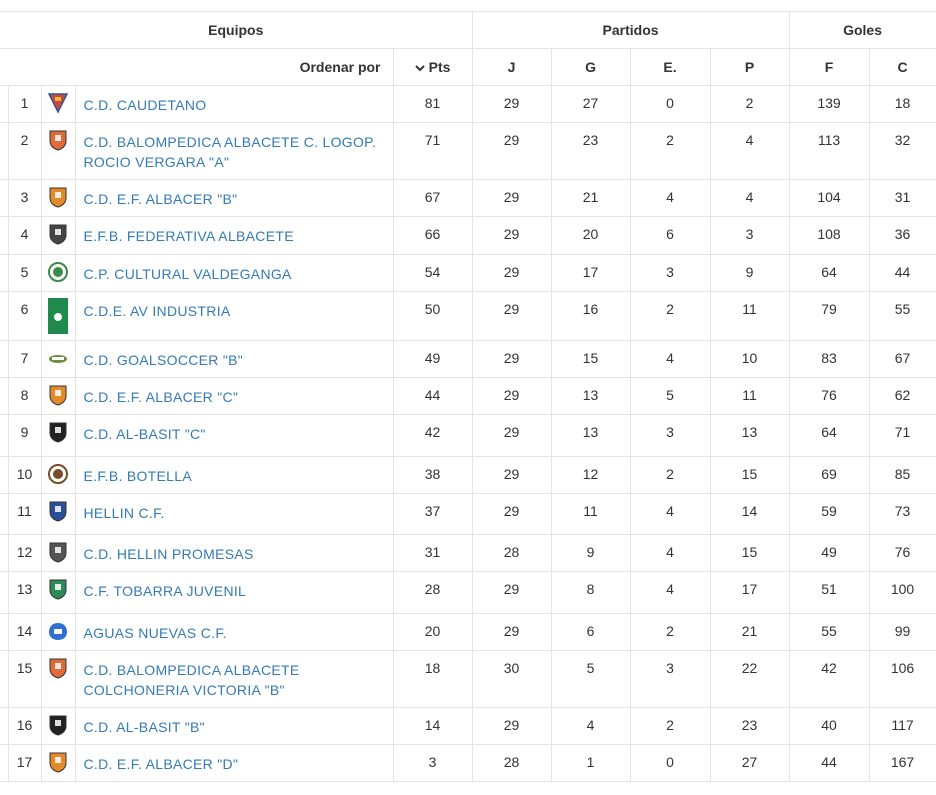 Image resolution: width=936 pixels, height=795 pixels. What do you see at coordinates (590, 67) in the screenshot?
I see `sort-g-header: G` at bounding box center [590, 67].